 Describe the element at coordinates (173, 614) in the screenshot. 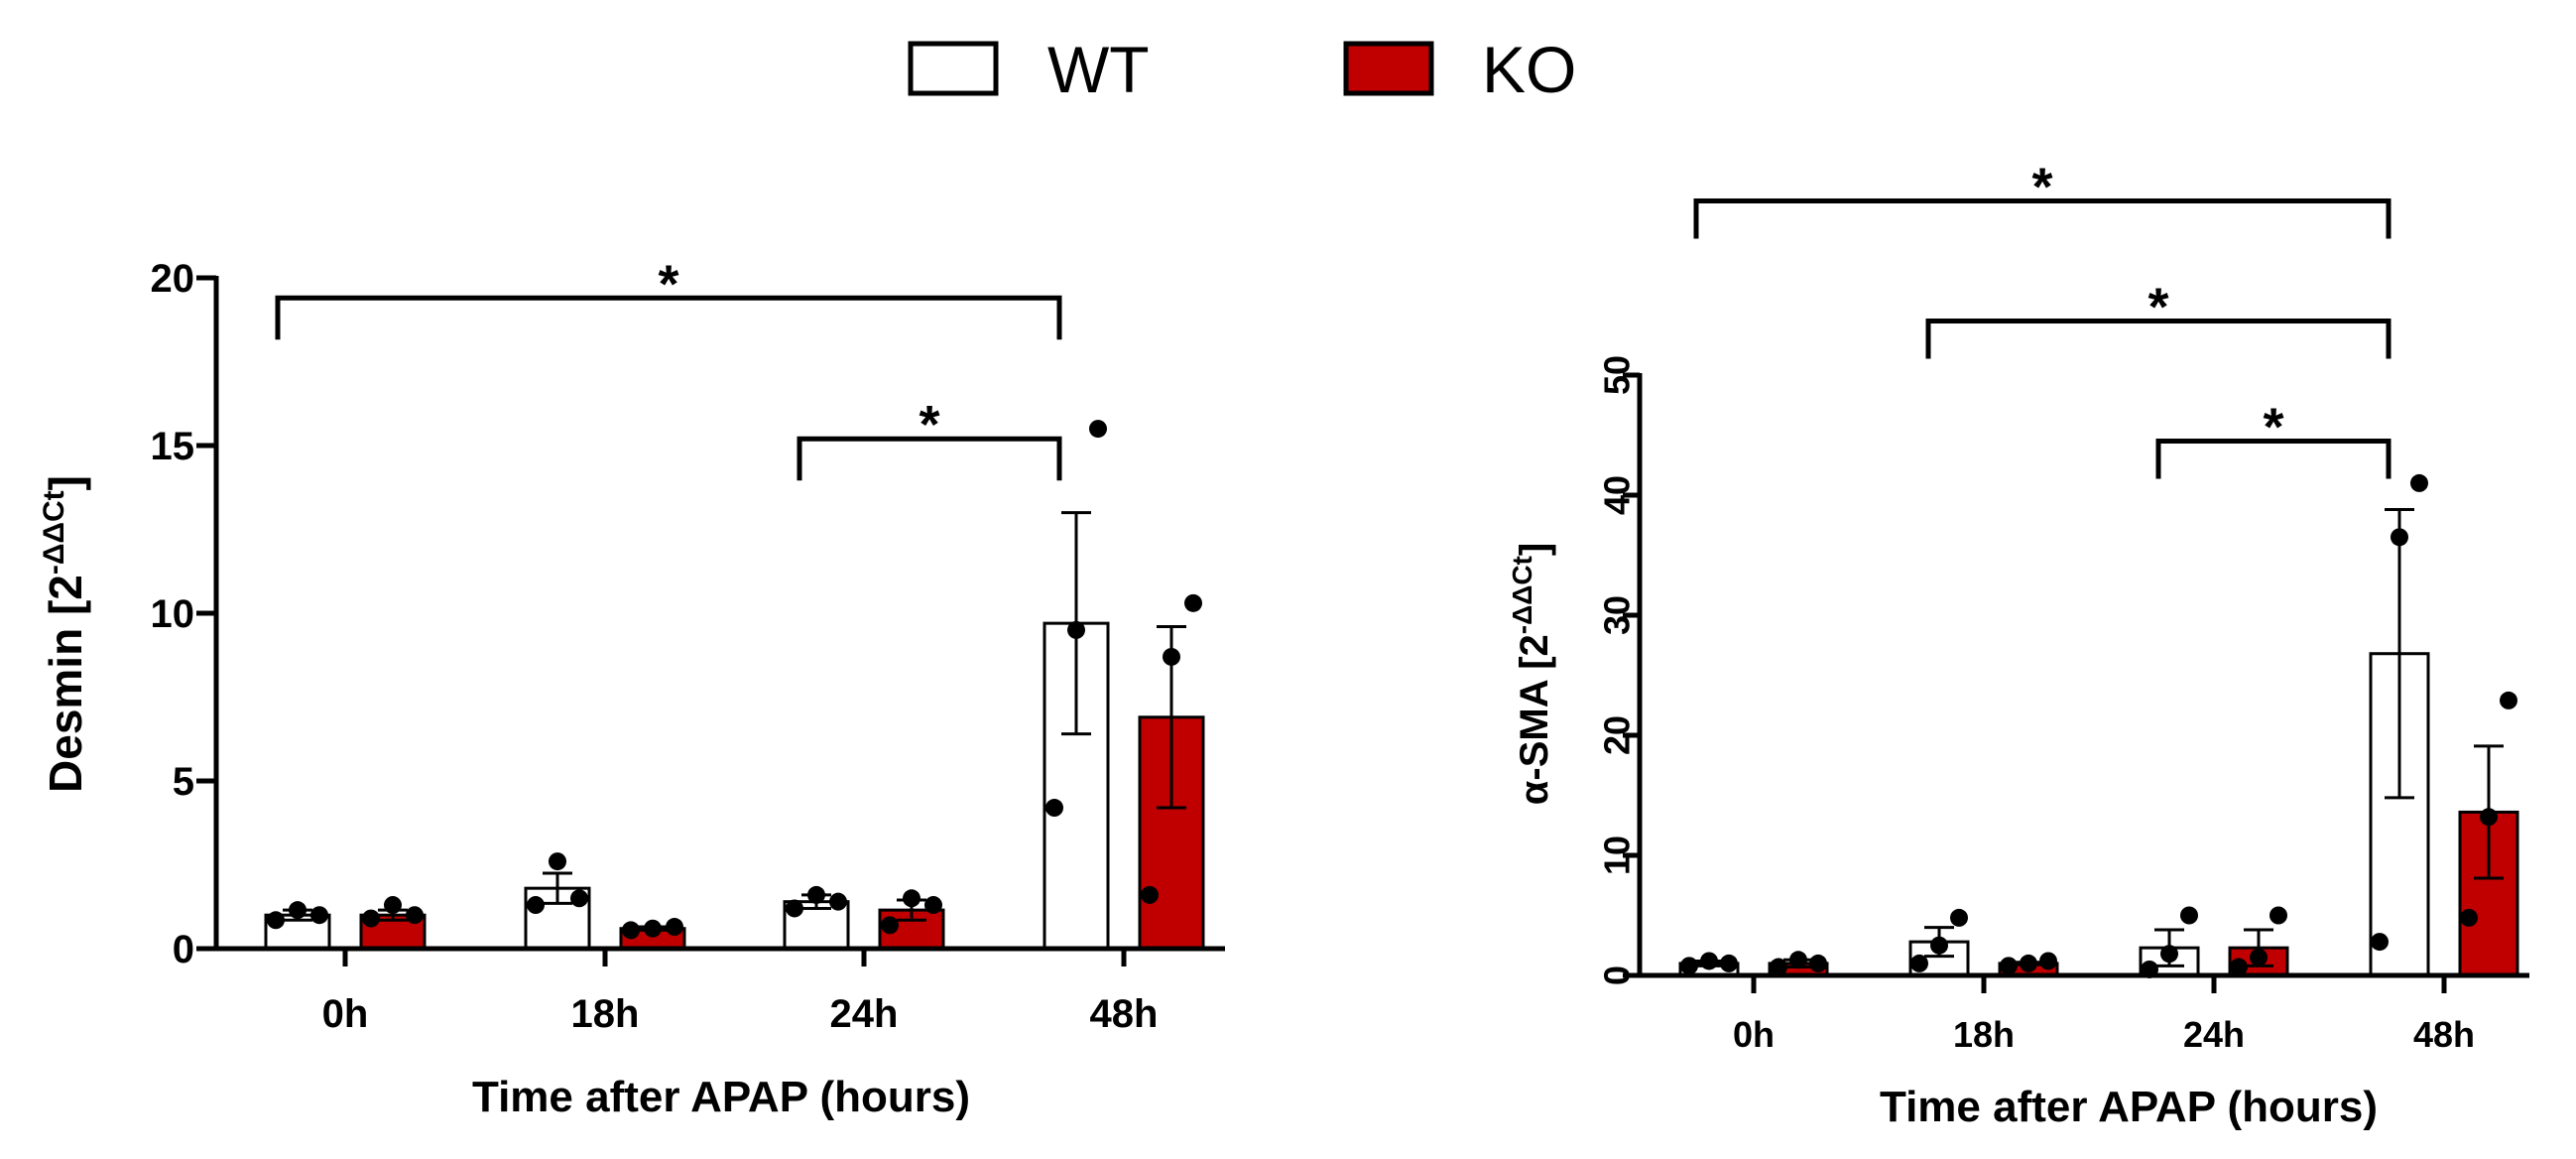

I see `desmin-ytick-label-10: 10` at that location.